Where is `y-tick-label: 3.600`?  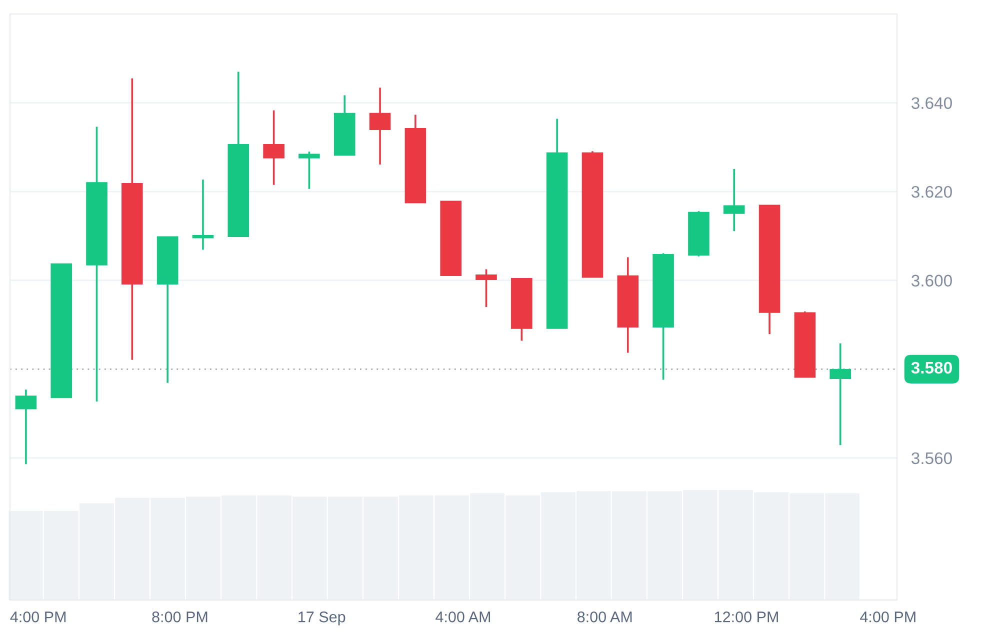 y-tick-label: 3.600 is located at coordinates (932, 280).